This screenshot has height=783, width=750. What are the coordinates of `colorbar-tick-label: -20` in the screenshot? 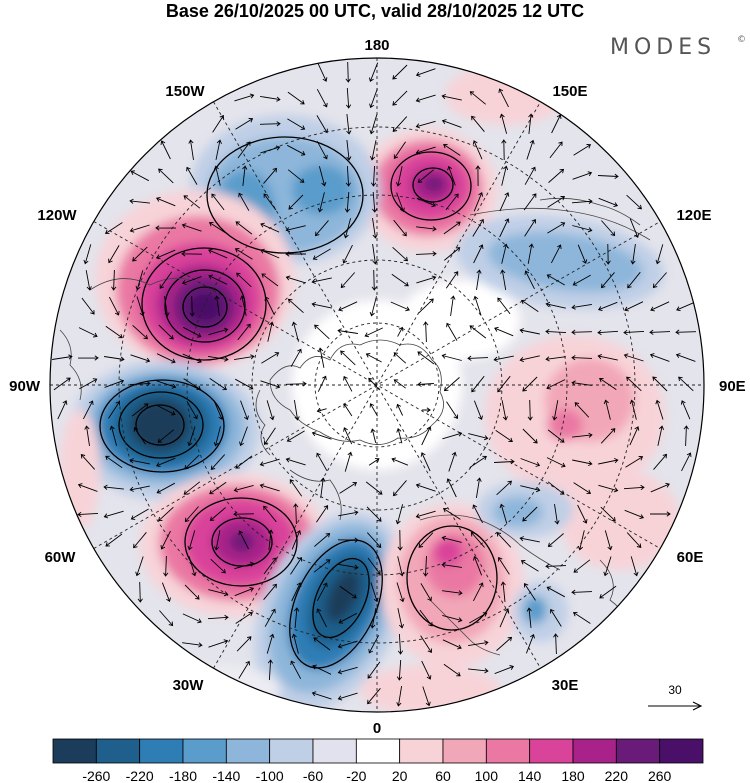 It's located at (356, 775).